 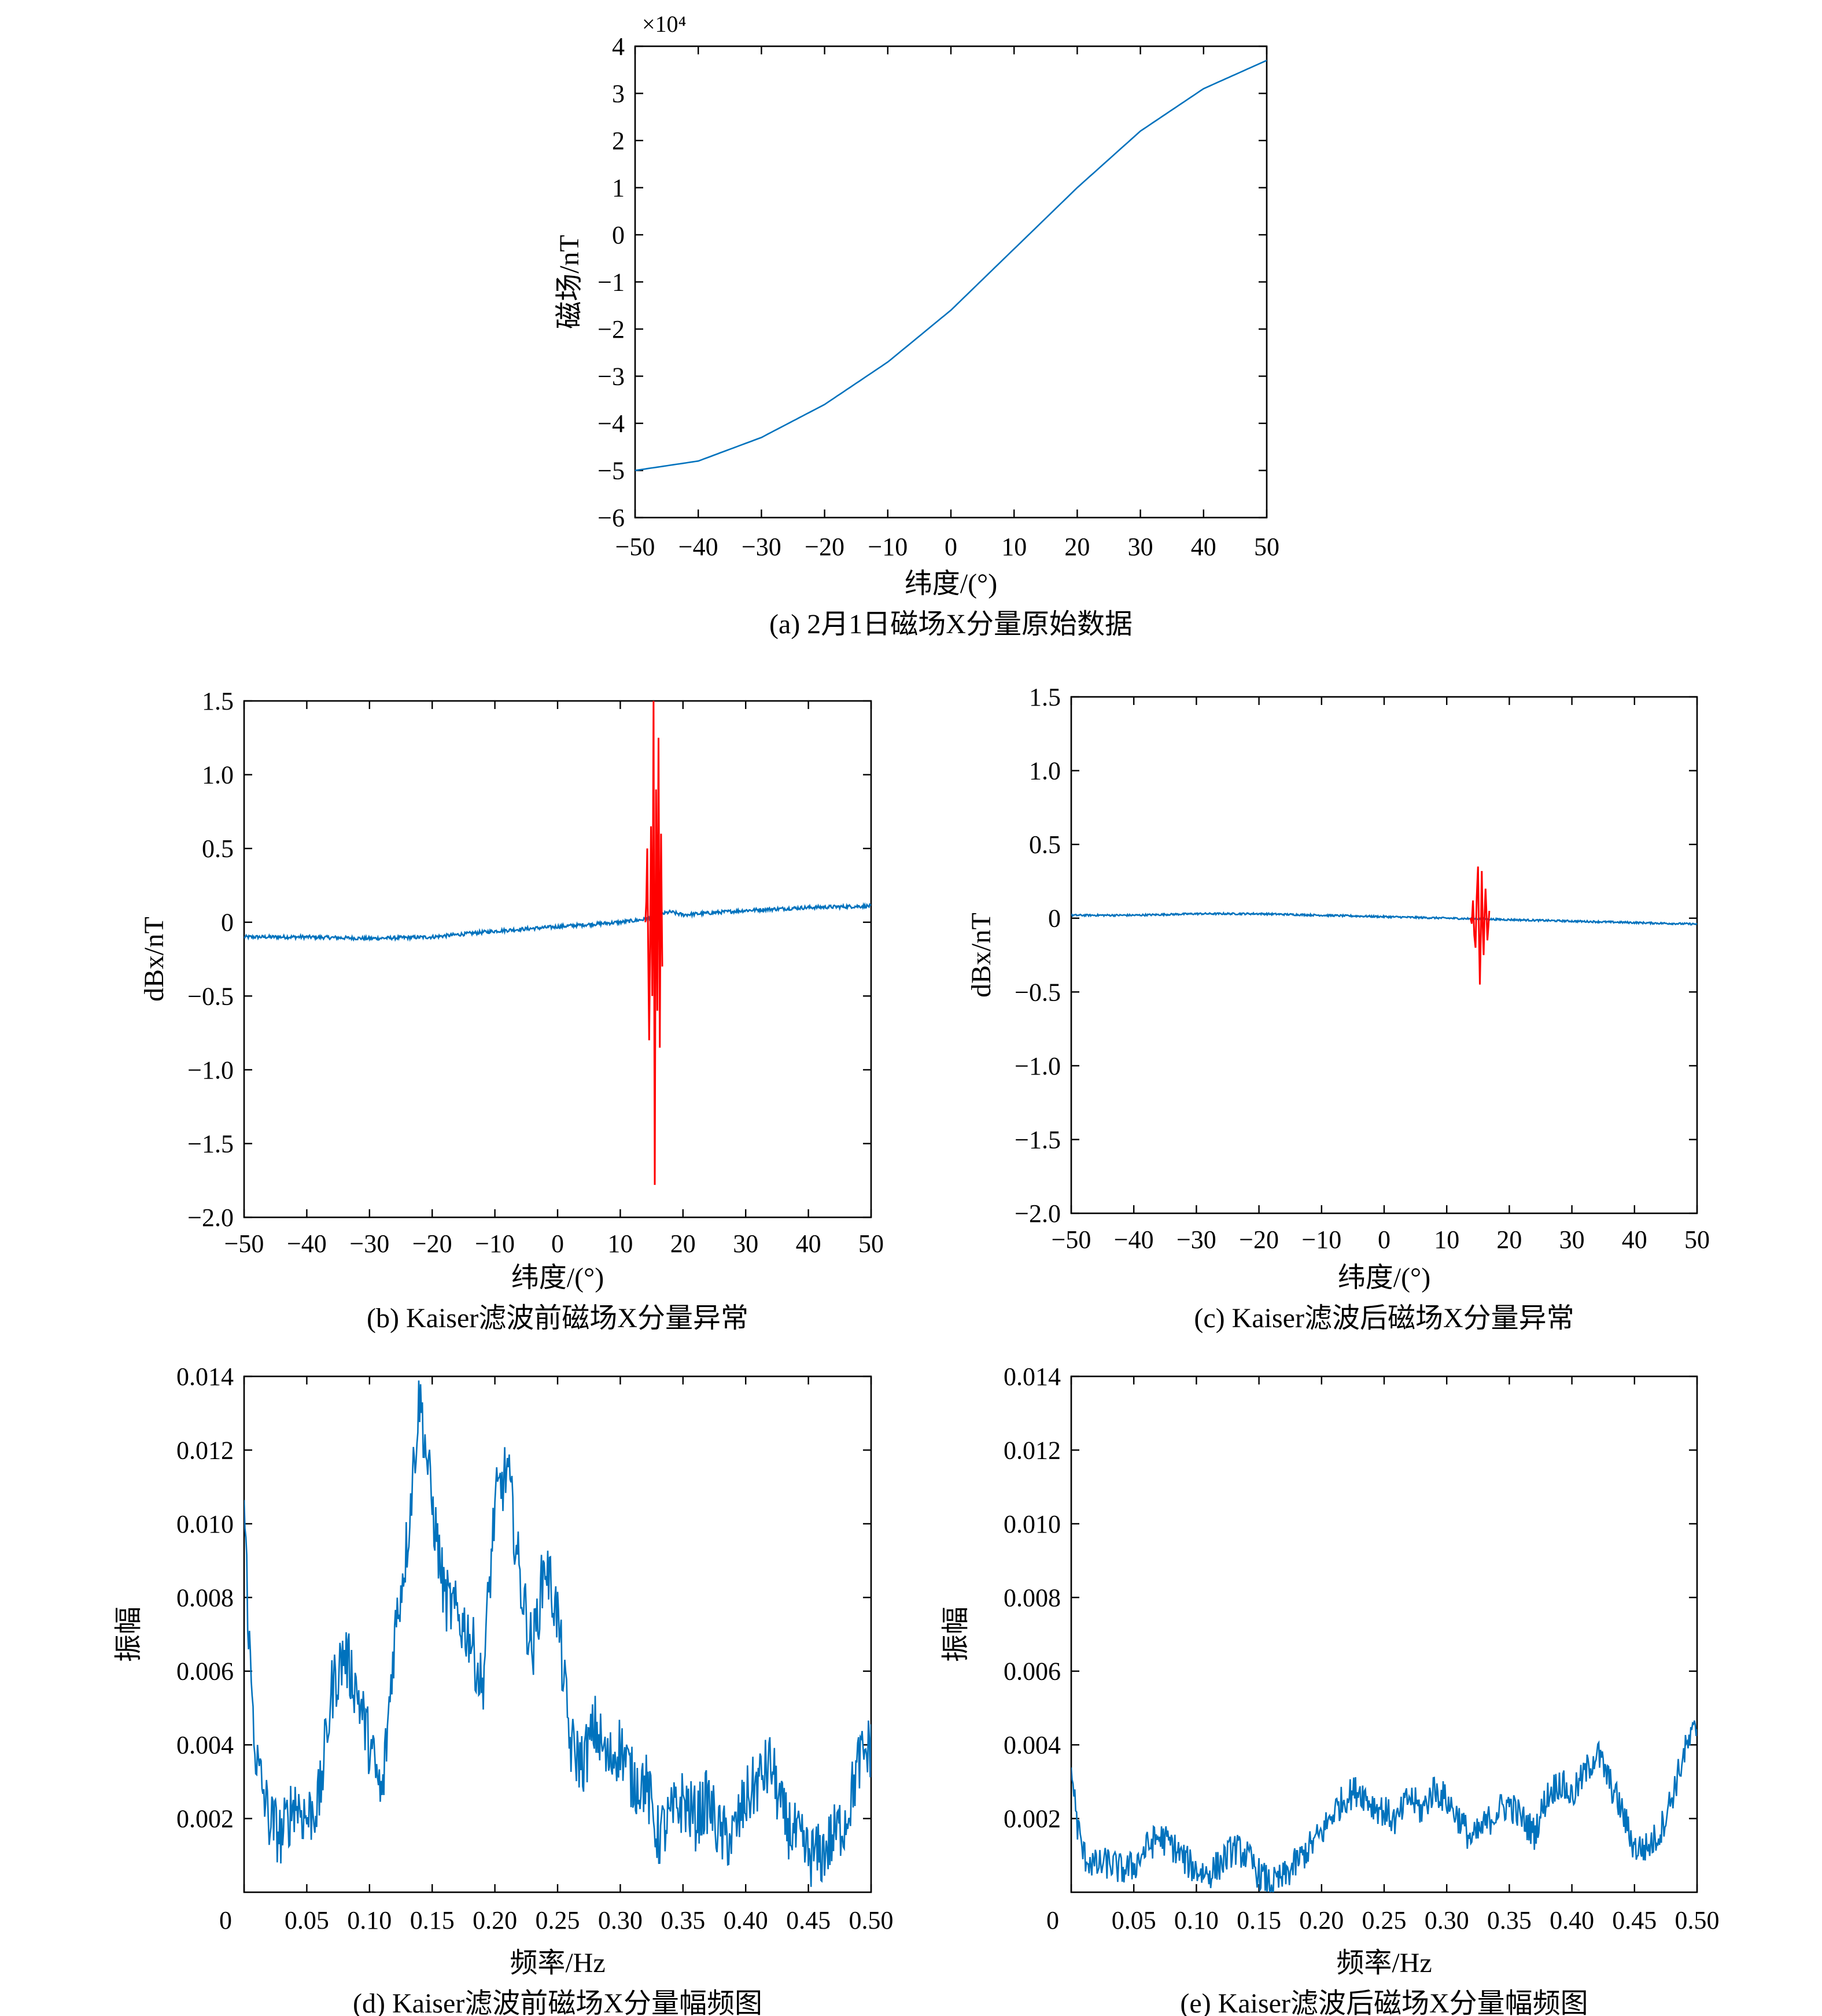 I want to click on y-tick-label: −5, so click(x=611, y=471).